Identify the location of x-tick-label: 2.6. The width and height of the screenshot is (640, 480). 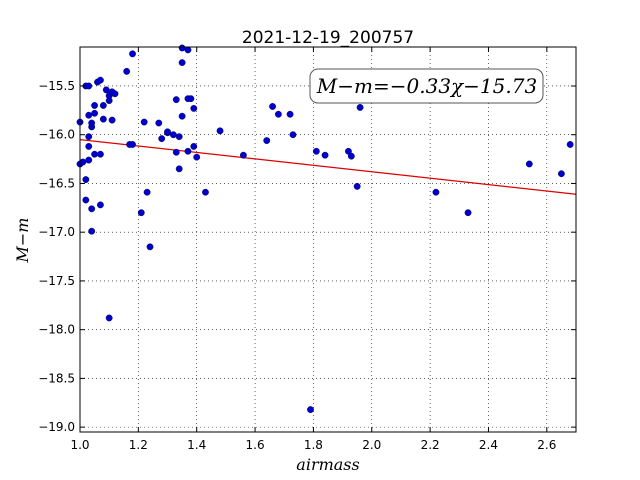
(546, 445).